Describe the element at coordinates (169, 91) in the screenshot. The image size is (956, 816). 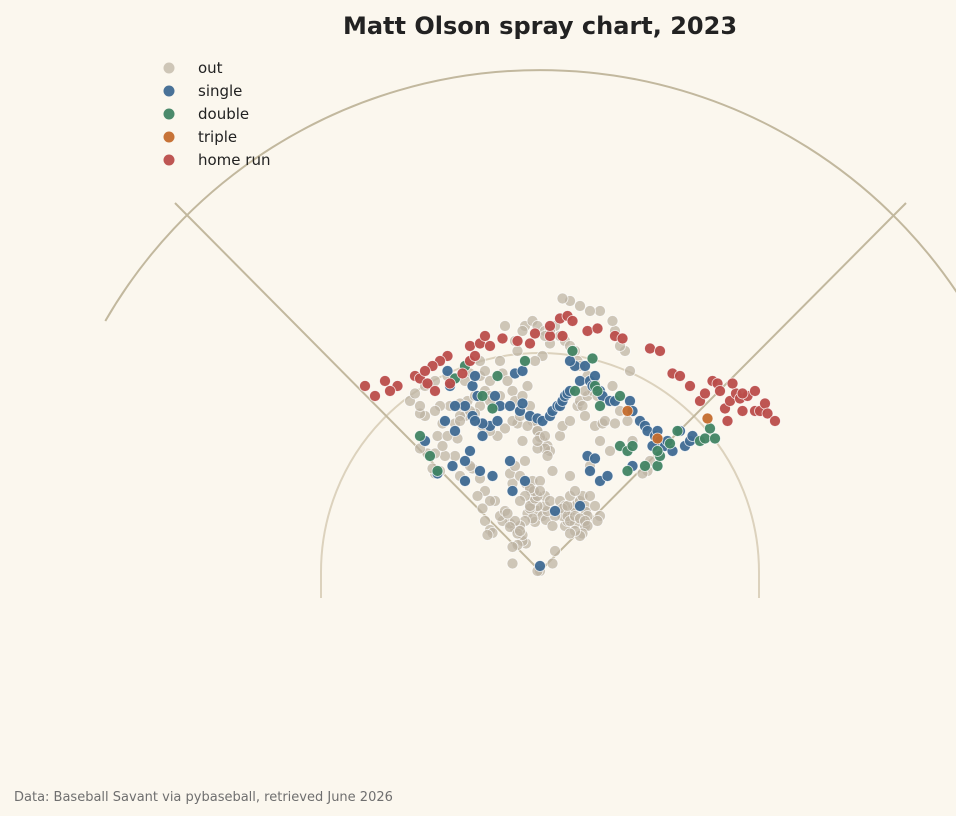
I see `legend-marker-single` at that location.